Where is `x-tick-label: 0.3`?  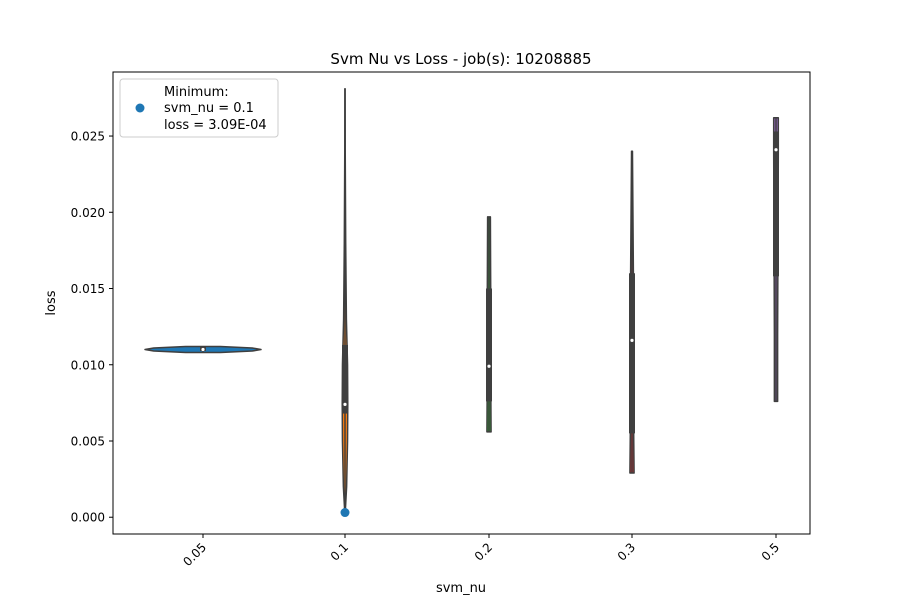 x-tick-label: 0.3 is located at coordinates (626, 551).